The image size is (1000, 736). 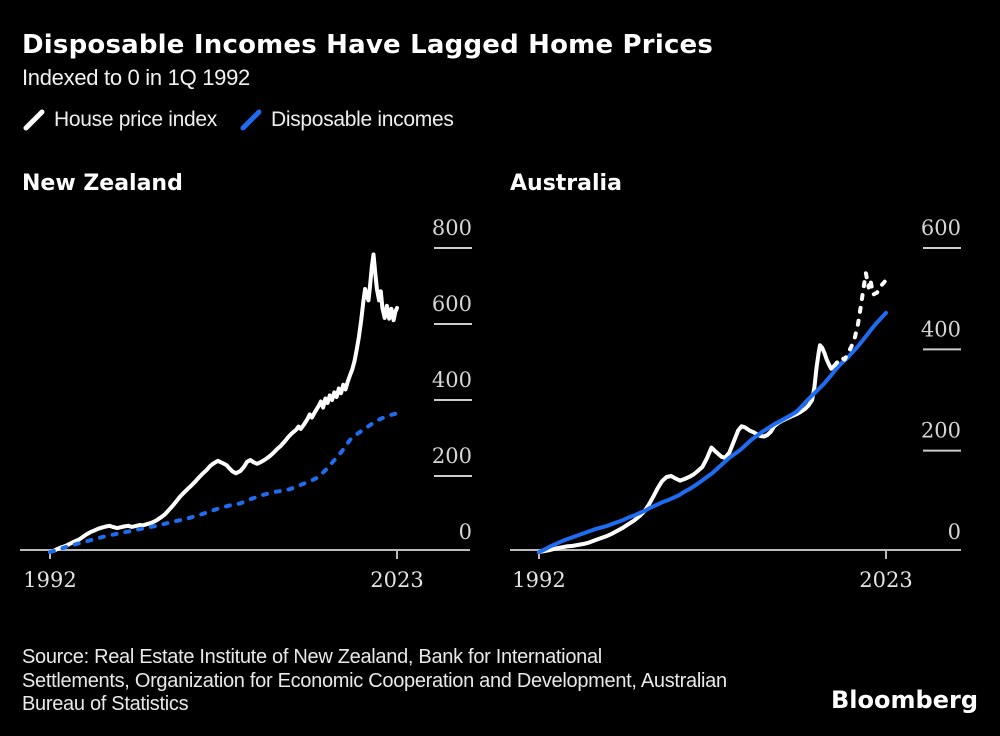 I want to click on source-line-3: Bureau of Statistics, so click(x=105, y=704).